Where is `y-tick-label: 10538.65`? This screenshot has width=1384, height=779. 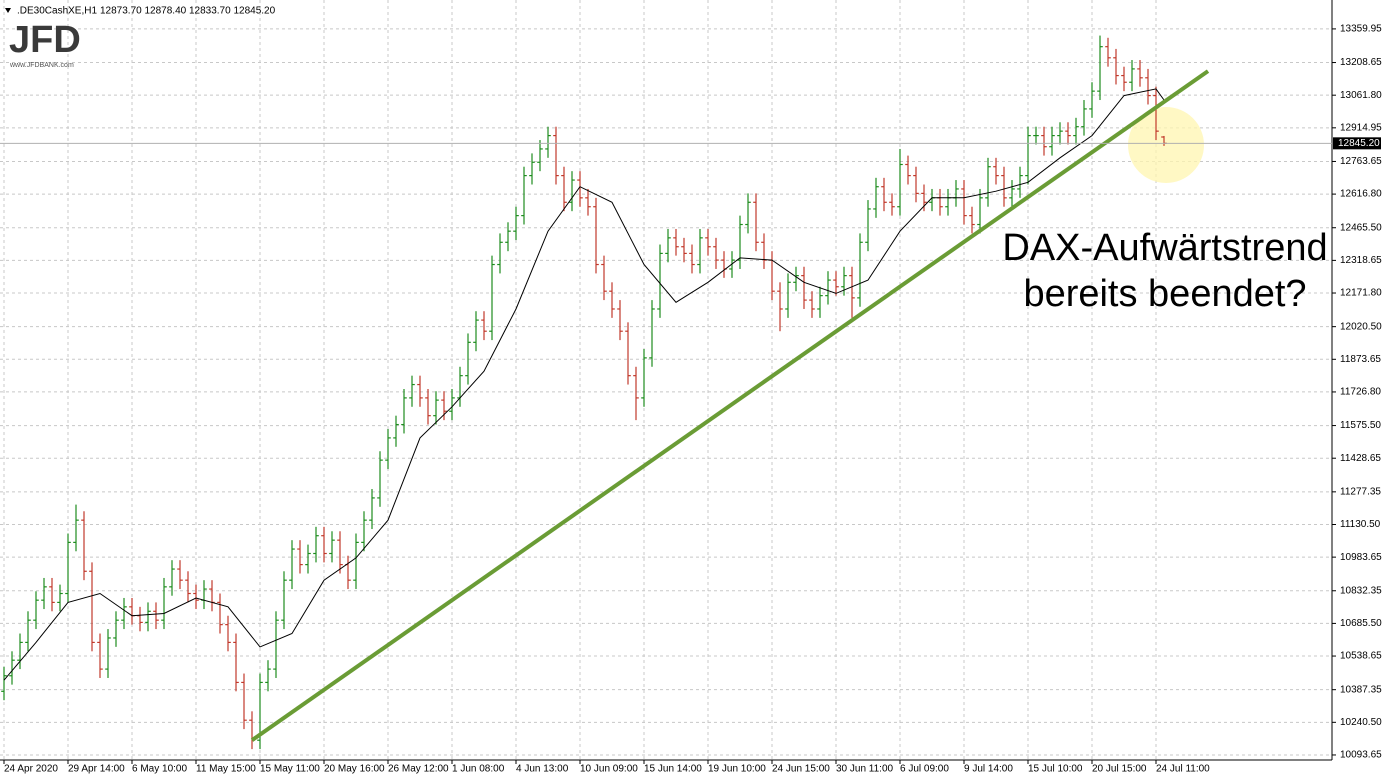 y-tick-label: 10538.65 is located at coordinates (1361, 656).